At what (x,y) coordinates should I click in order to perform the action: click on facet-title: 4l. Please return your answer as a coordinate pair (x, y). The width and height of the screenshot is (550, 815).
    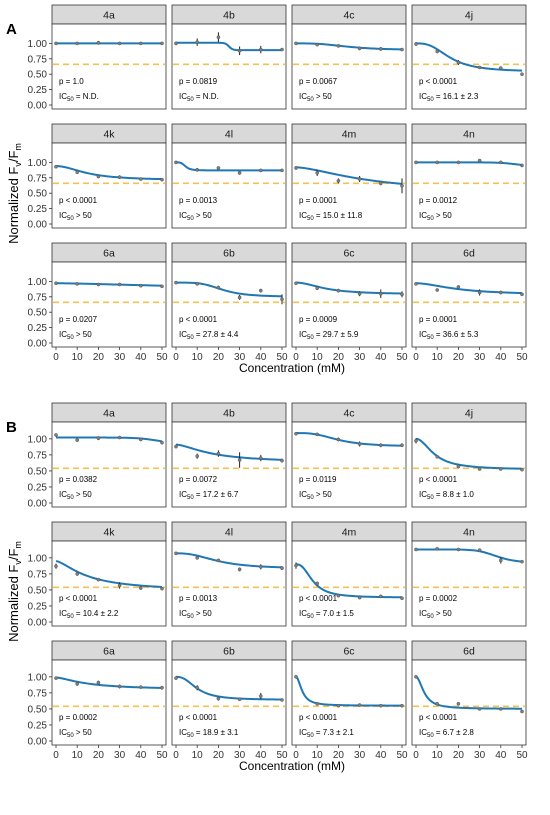
    Looking at the image, I should click on (229, 135).